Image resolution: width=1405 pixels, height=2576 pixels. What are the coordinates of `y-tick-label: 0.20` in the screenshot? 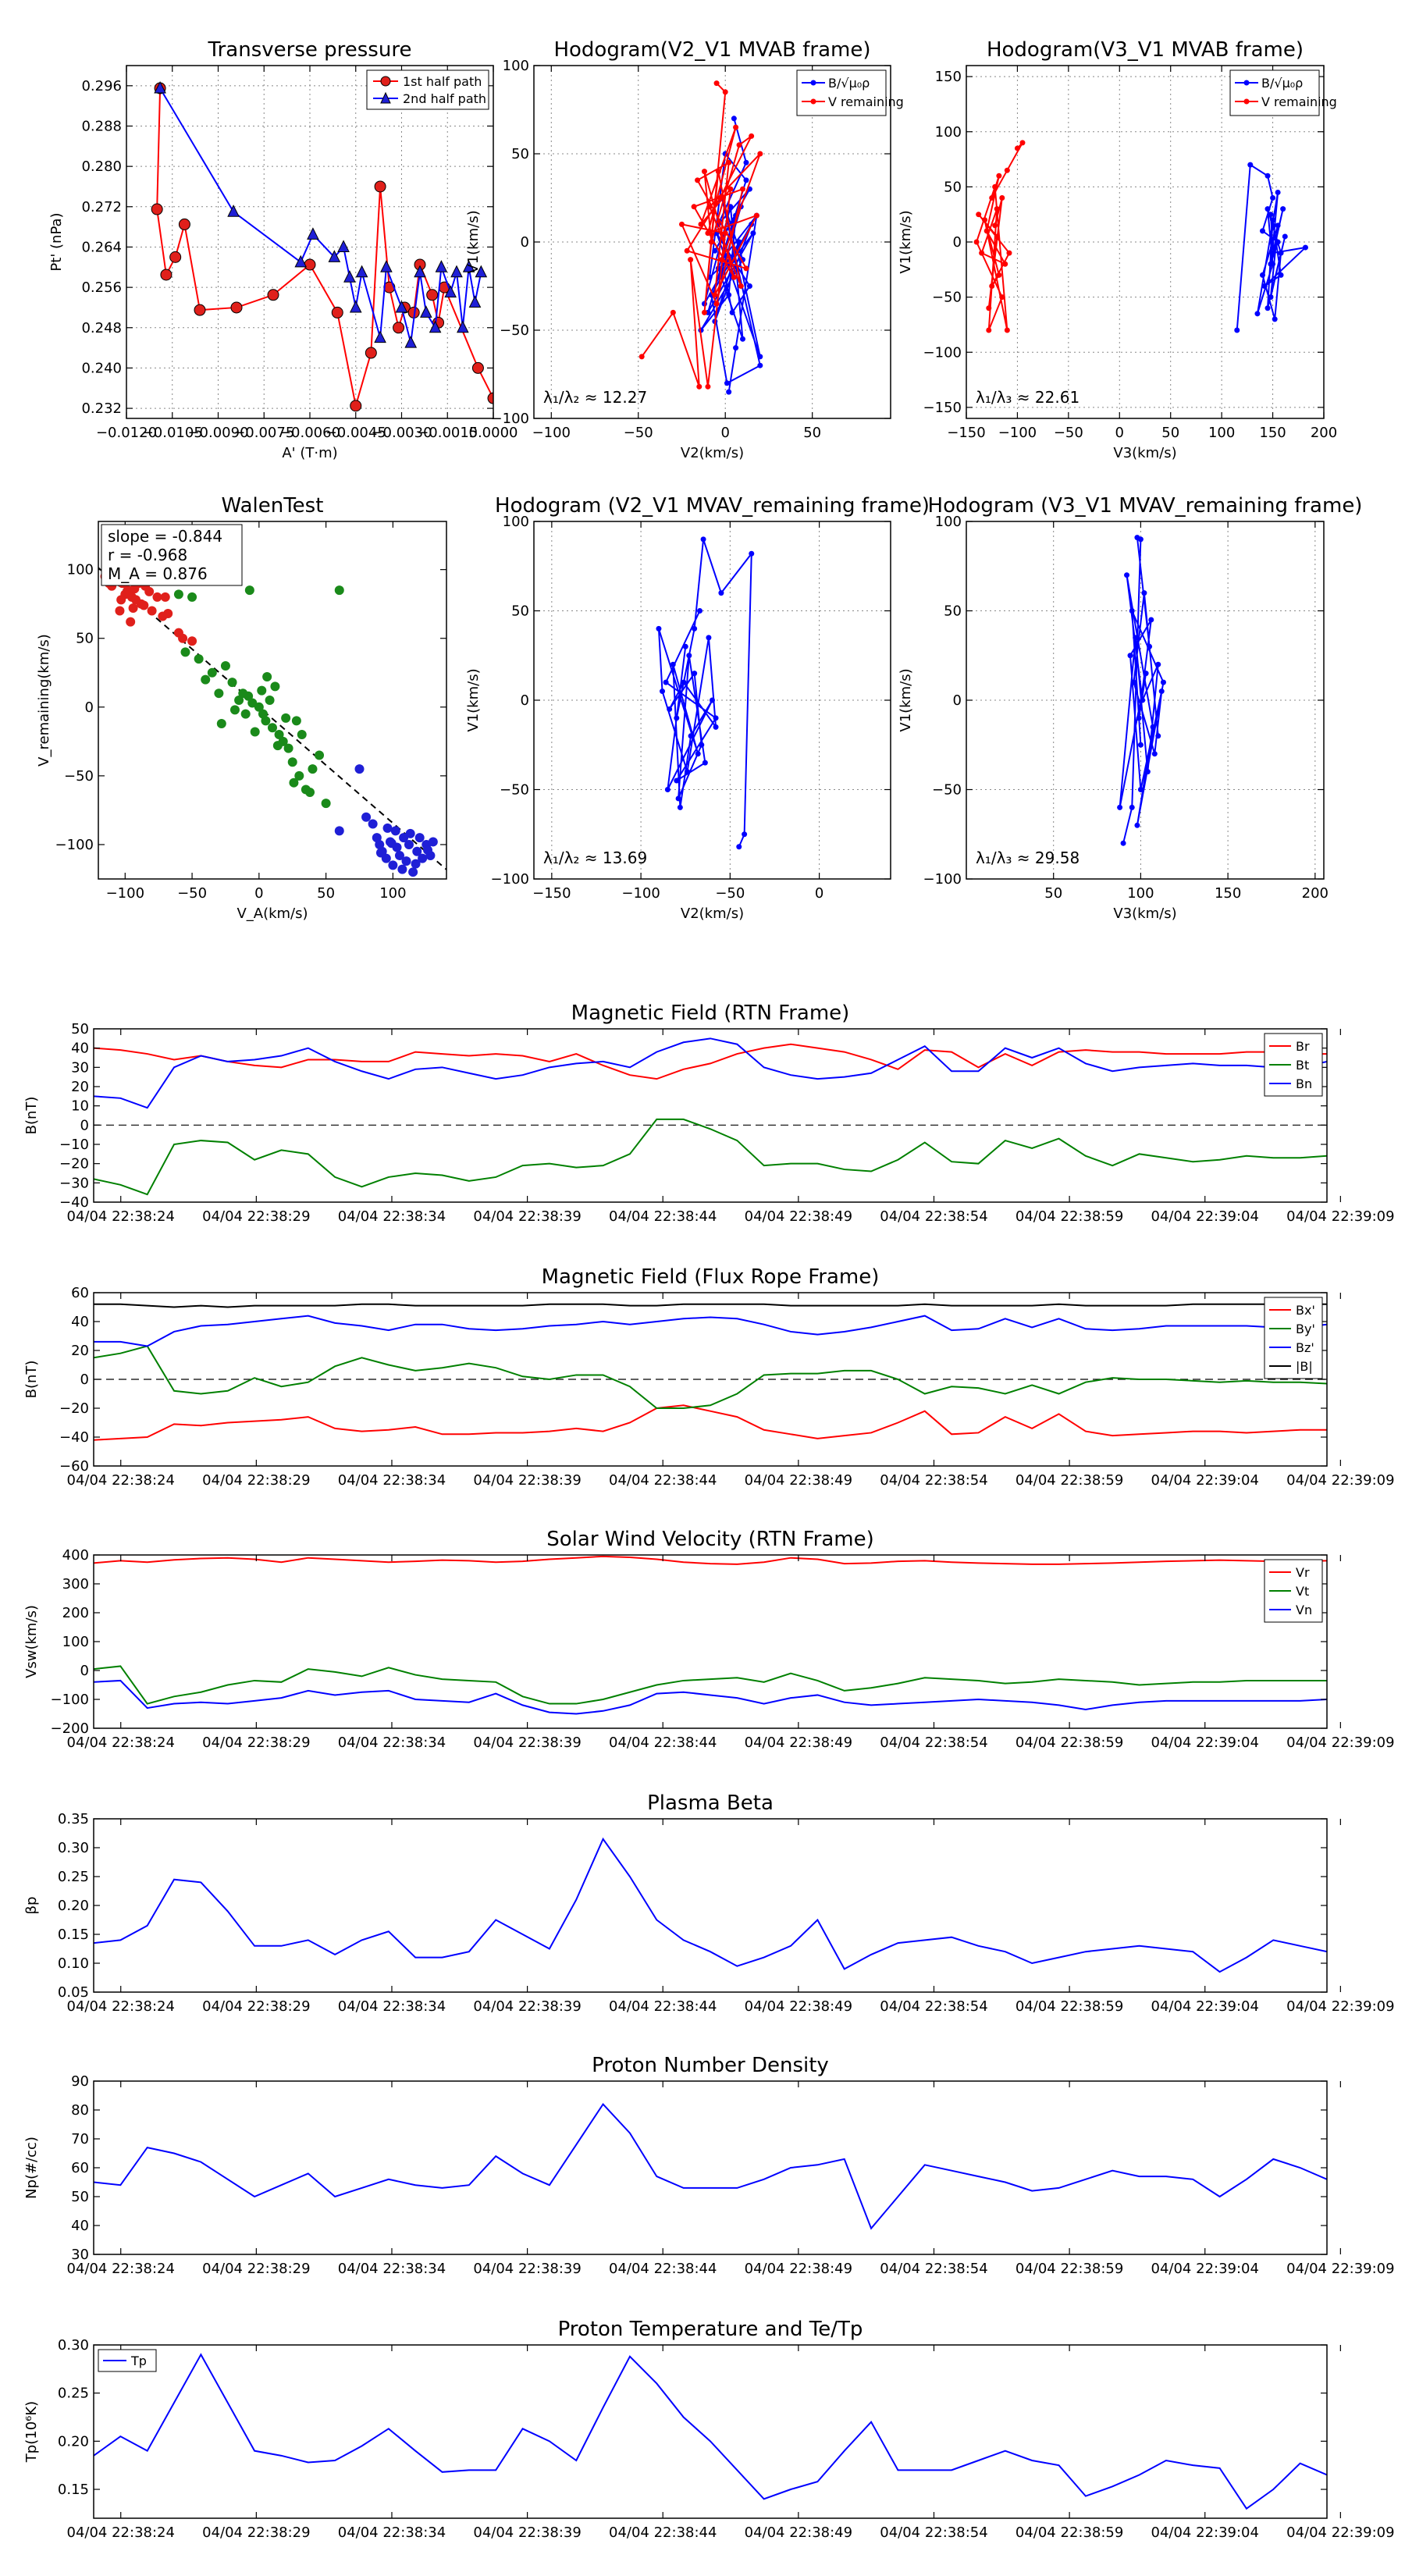 It's located at (73, 2441).